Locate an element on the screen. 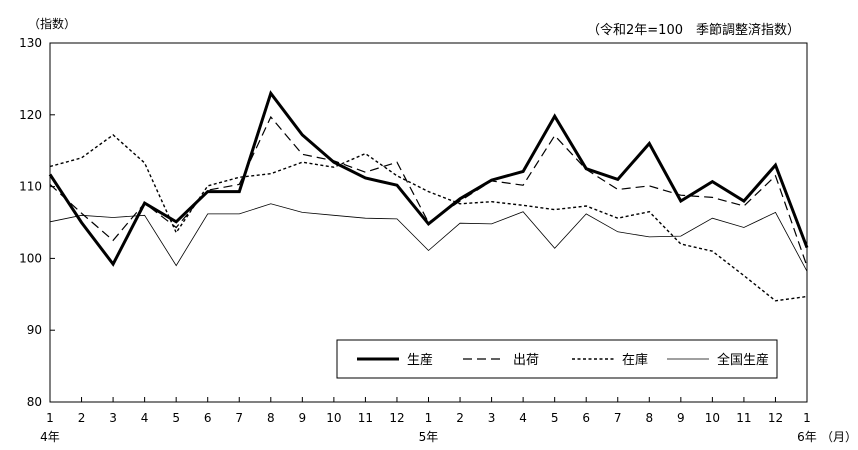 Image resolution: width=858 pixels, height=450 pixels. year-label: 5年 is located at coordinates (429, 437).